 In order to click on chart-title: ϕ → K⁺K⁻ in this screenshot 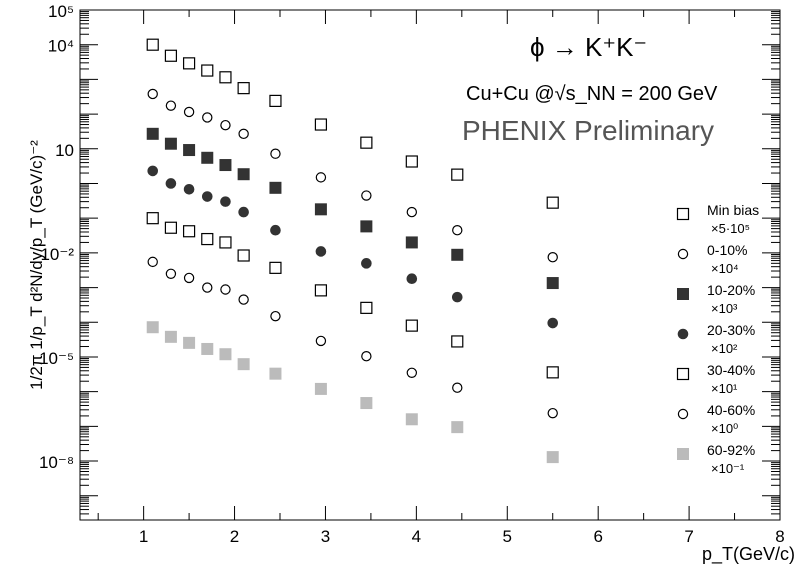, I will do `click(588, 47)`.